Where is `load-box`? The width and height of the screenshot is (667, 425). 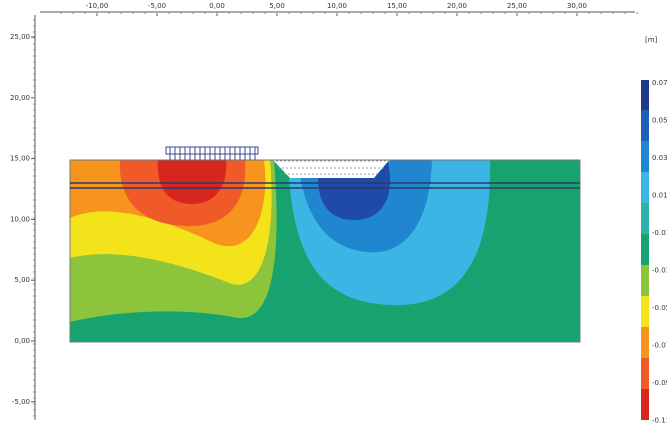
load-box is located at coordinates (212, 150).